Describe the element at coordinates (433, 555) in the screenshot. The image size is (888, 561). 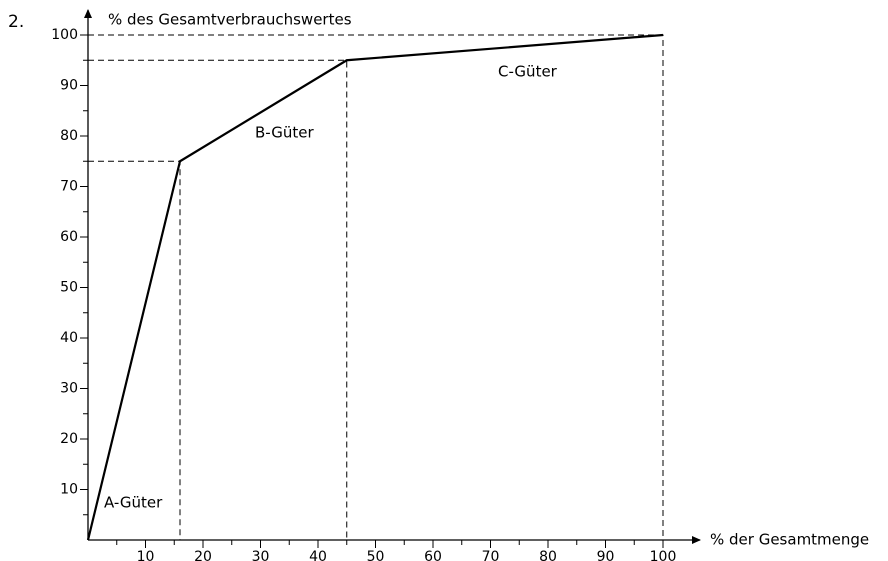
I see `x-tick-label: 60` at that location.